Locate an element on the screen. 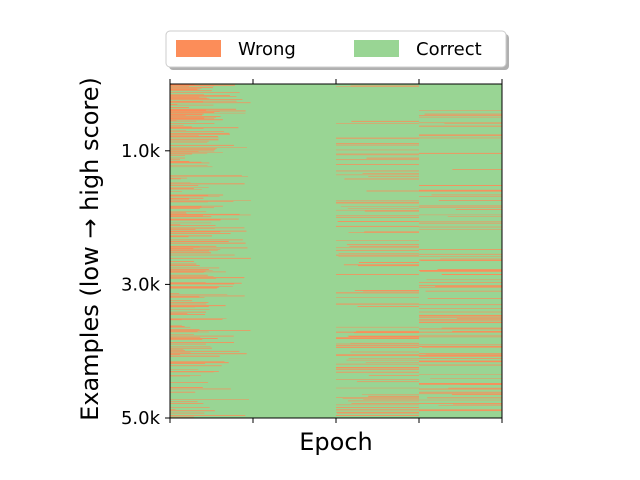 The height and width of the screenshot is (480, 640). legend: Wrong Correct is located at coordinates (337, 50).